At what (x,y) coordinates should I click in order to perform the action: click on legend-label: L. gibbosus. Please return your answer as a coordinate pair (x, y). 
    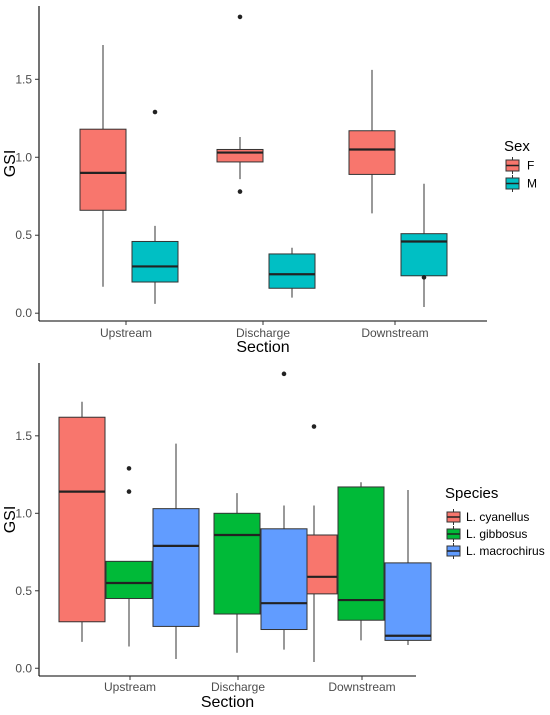
    Looking at the image, I should click on (496, 534).